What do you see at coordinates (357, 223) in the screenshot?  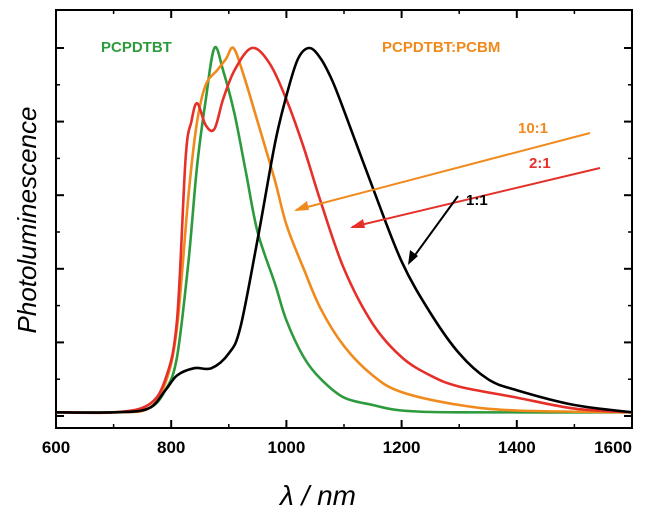 I see `arrow-2-1-head` at bounding box center [357, 223].